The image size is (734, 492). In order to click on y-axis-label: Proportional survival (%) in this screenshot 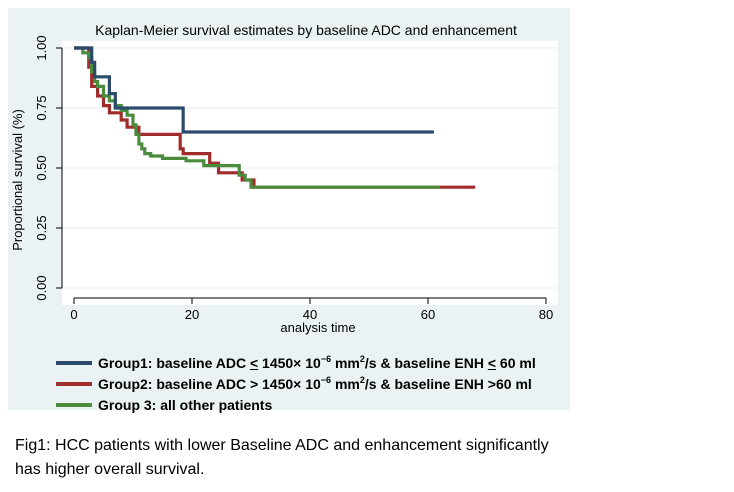, I will do `click(17, 180)`.